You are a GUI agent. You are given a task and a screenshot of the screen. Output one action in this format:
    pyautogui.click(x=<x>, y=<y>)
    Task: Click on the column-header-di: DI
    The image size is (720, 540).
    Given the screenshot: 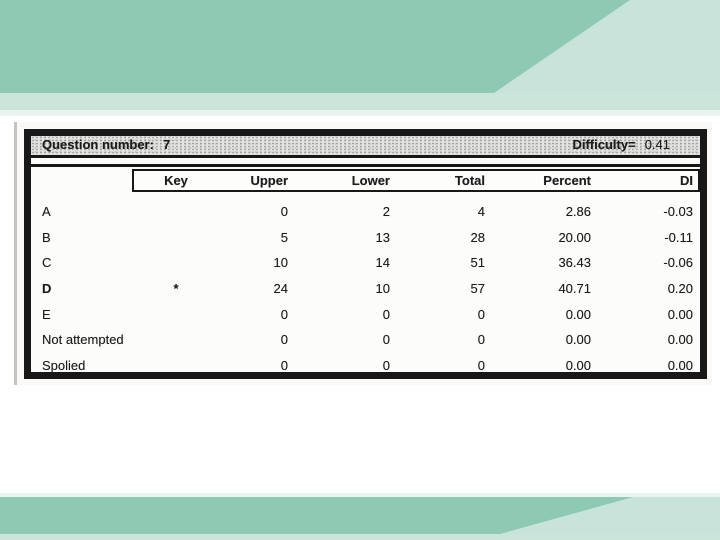 What is the action you would take?
    pyautogui.click(x=686, y=180)
    